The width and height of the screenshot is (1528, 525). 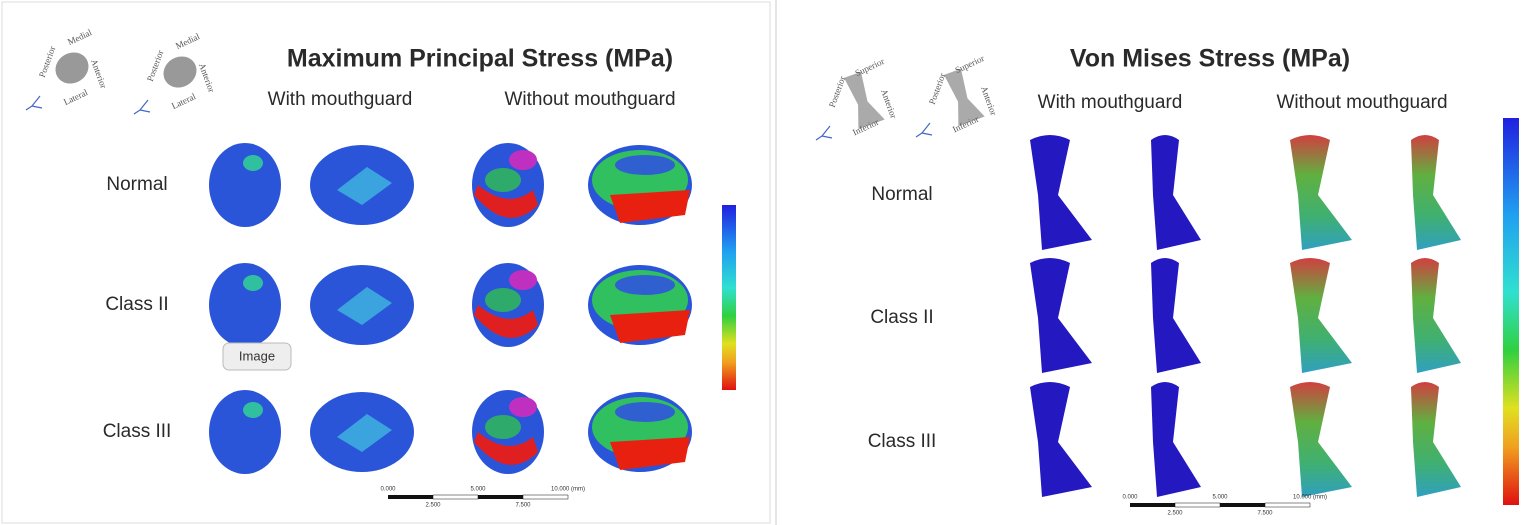 I want to click on tooltip-box, so click(x=257, y=356).